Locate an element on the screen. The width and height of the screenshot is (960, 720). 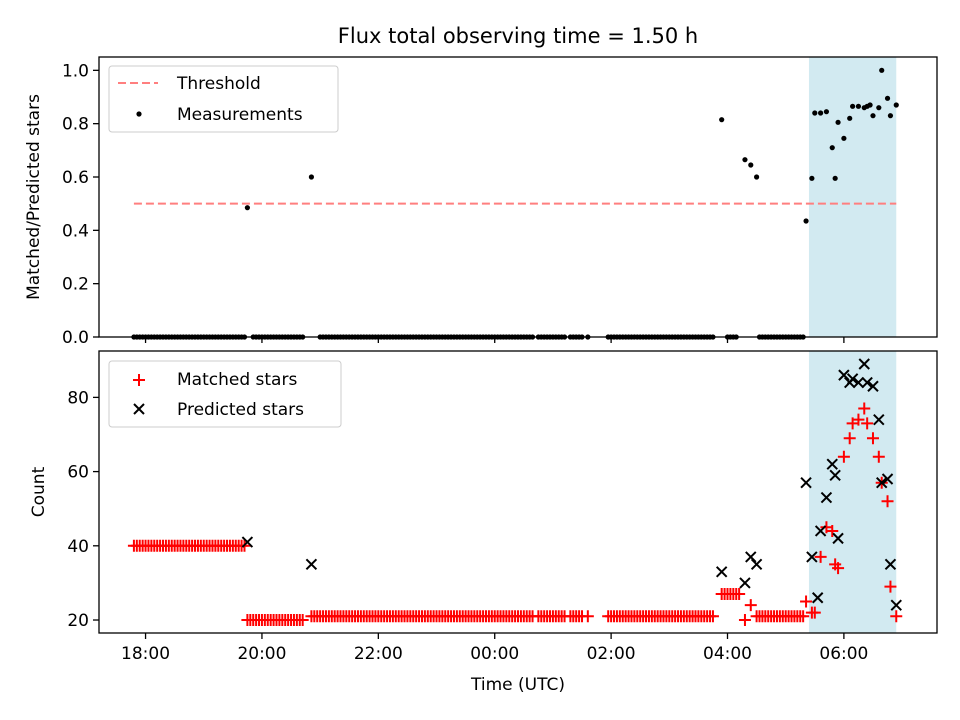
x-tick-label: 22:00 is located at coordinates (378, 654).